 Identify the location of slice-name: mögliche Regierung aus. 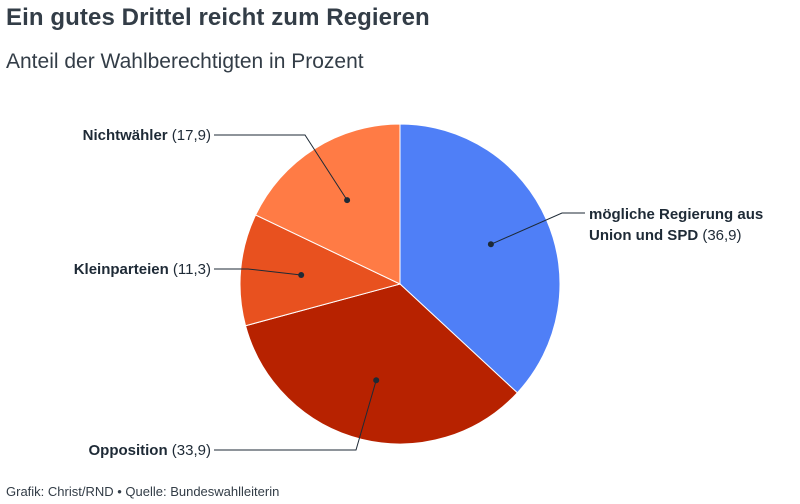
(676, 214).